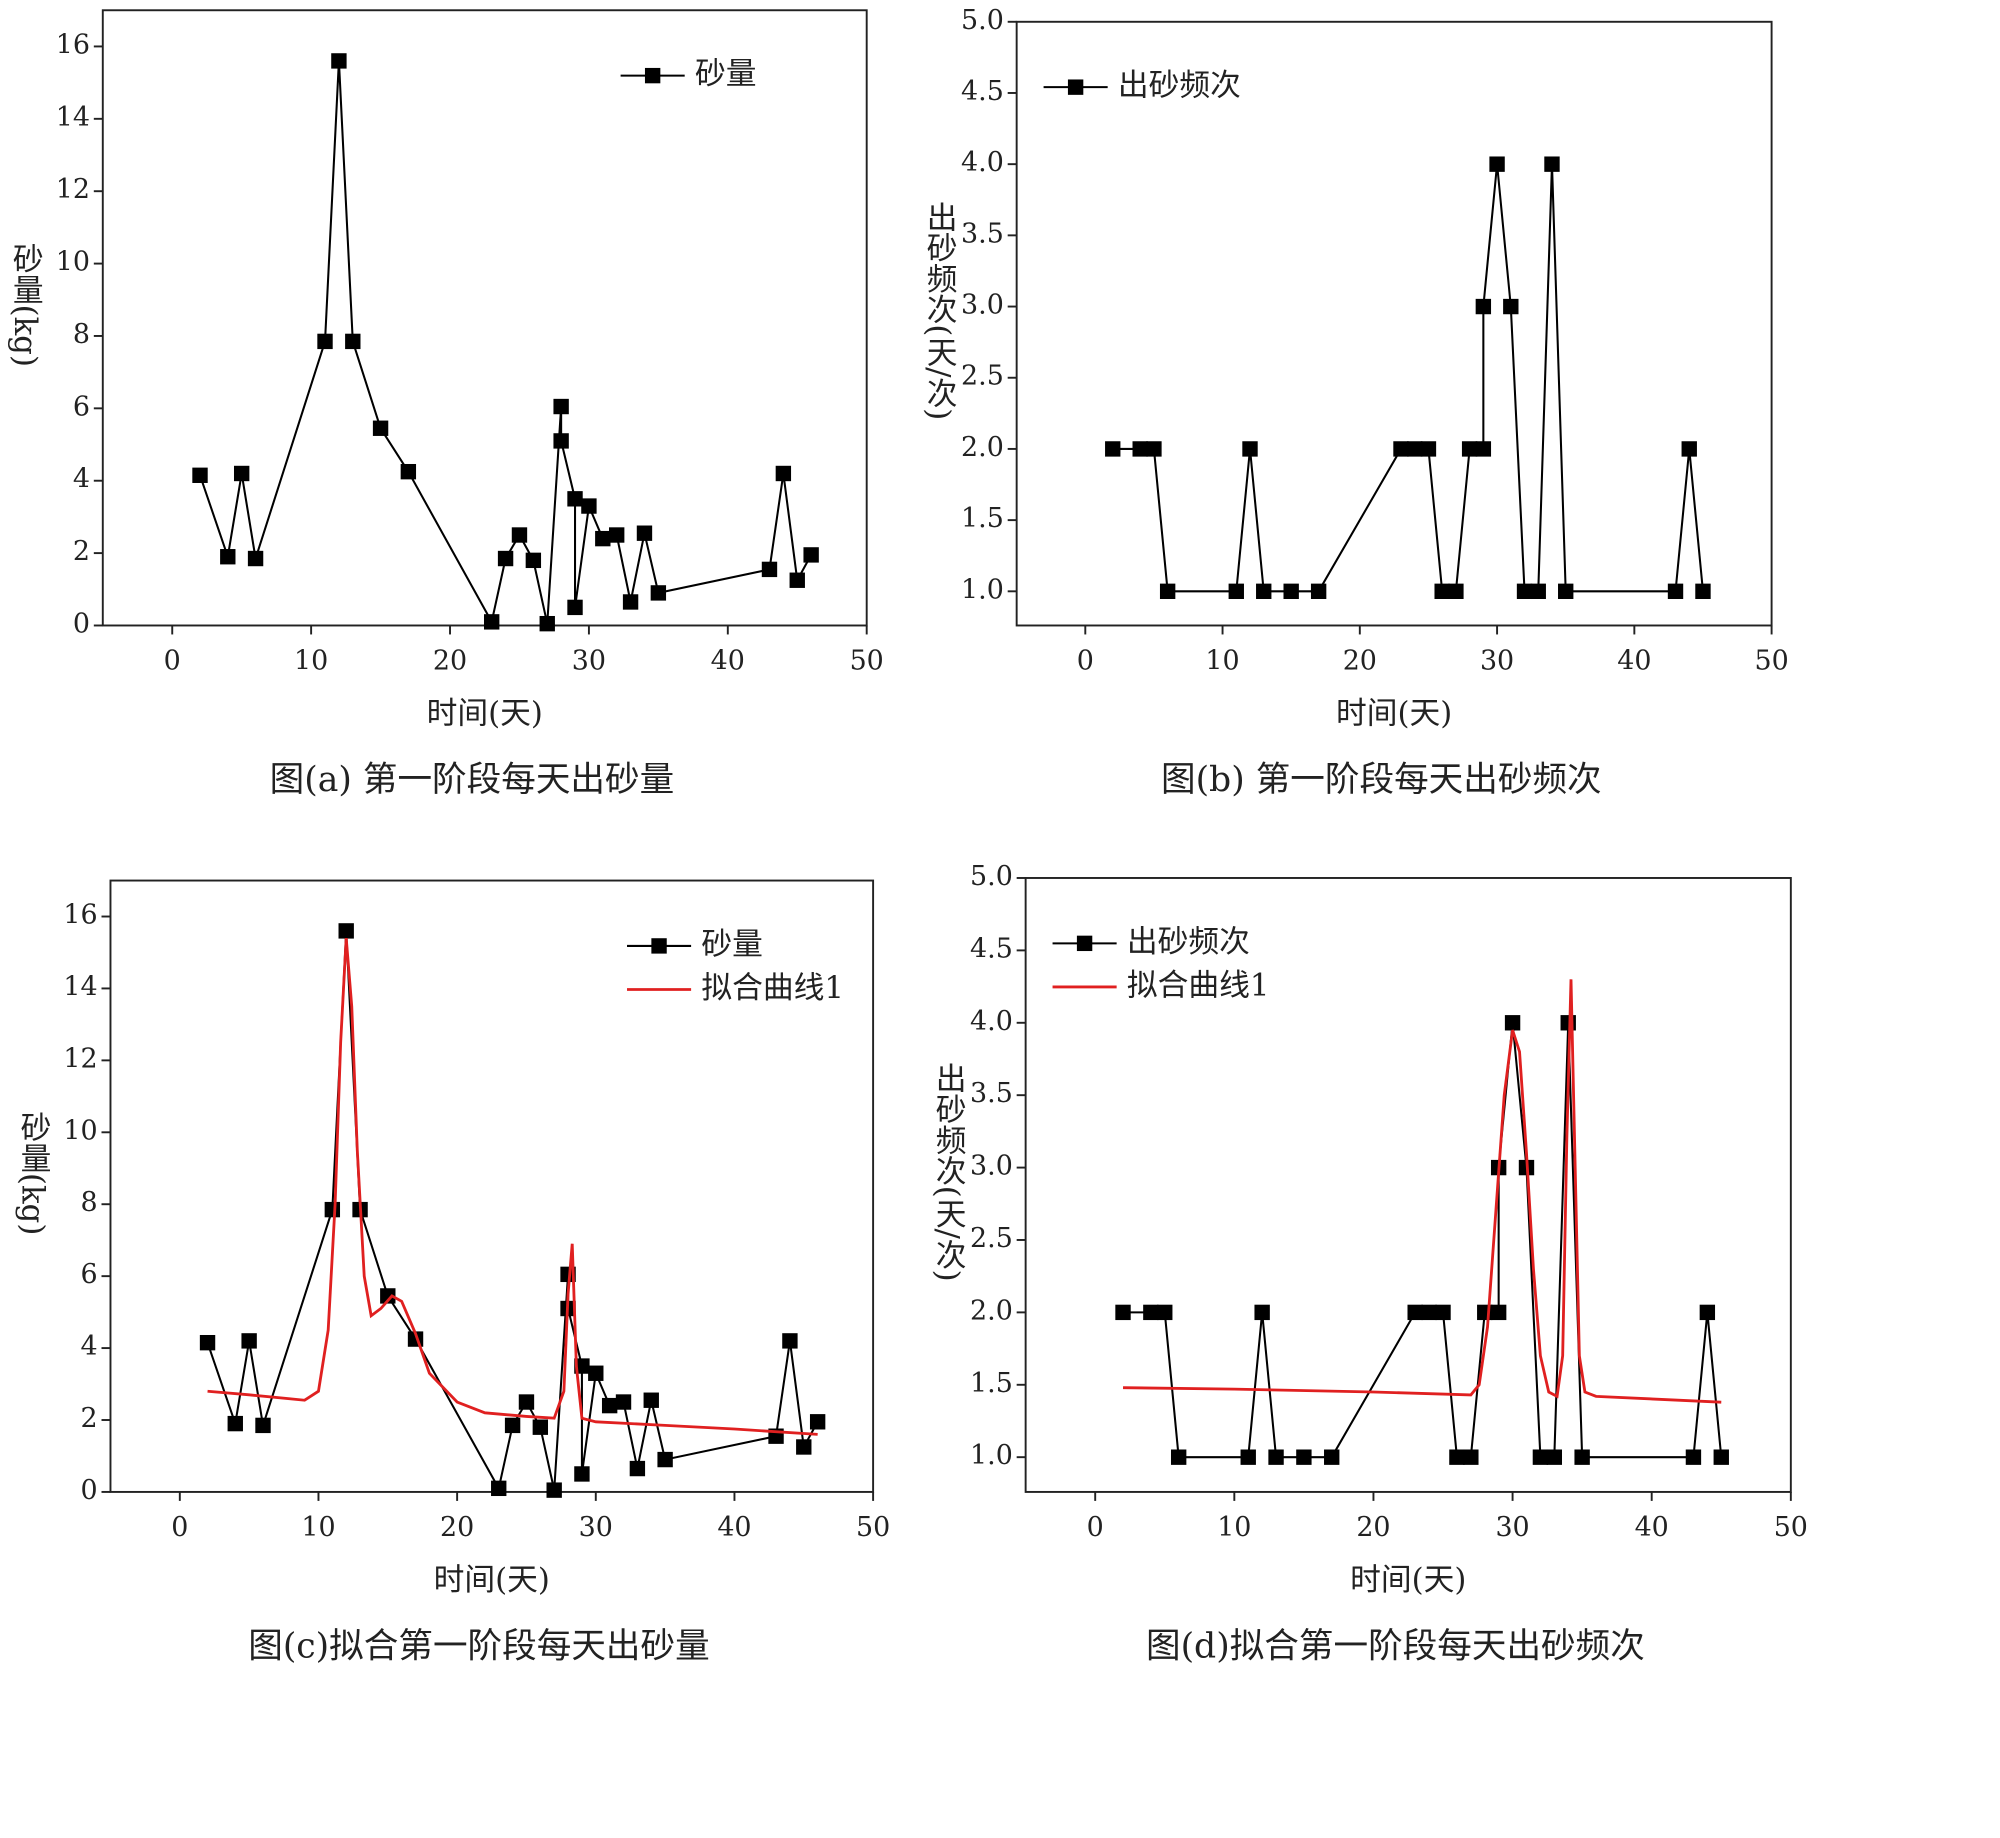 Image resolution: width=2000 pixels, height=1838 pixels. What do you see at coordinates (1198, 985) in the screenshot?
I see `legend-label: 拟合曲线1` at bounding box center [1198, 985].